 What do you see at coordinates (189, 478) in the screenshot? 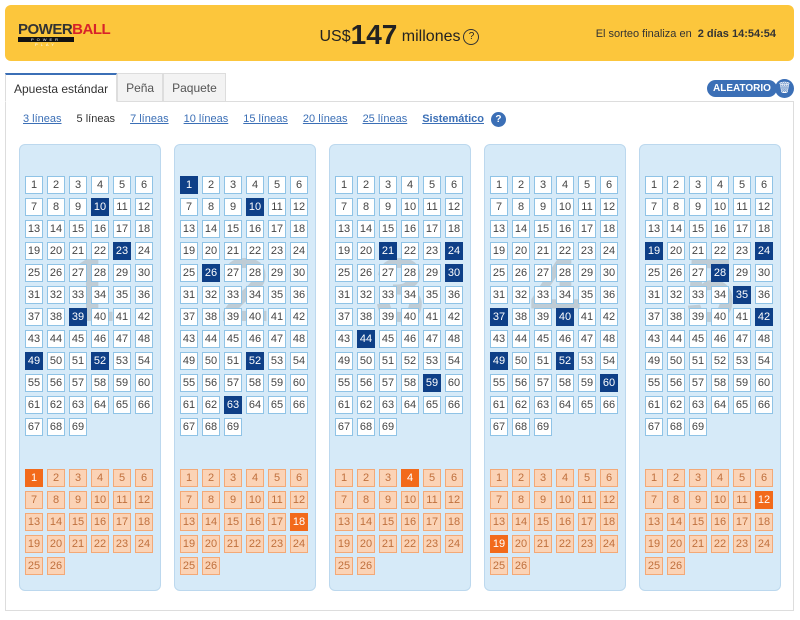
I see `powerball-number: 1` at bounding box center [189, 478].